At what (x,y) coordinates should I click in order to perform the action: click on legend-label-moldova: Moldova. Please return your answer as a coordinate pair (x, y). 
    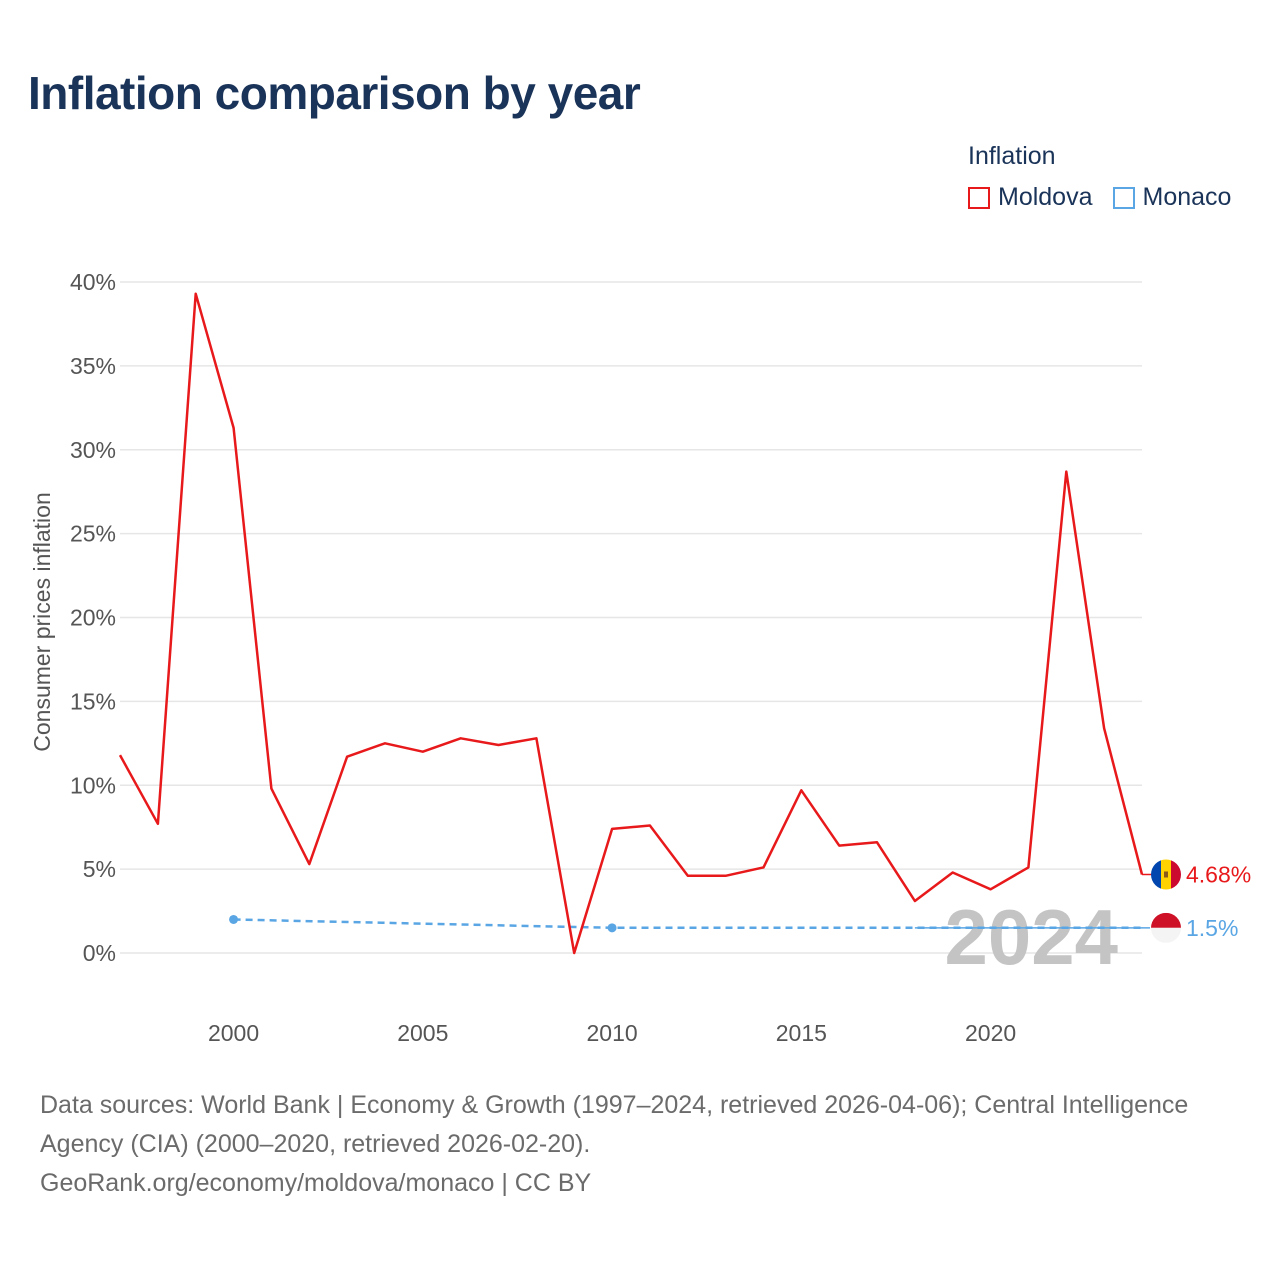
    Looking at the image, I should click on (1045, 197).